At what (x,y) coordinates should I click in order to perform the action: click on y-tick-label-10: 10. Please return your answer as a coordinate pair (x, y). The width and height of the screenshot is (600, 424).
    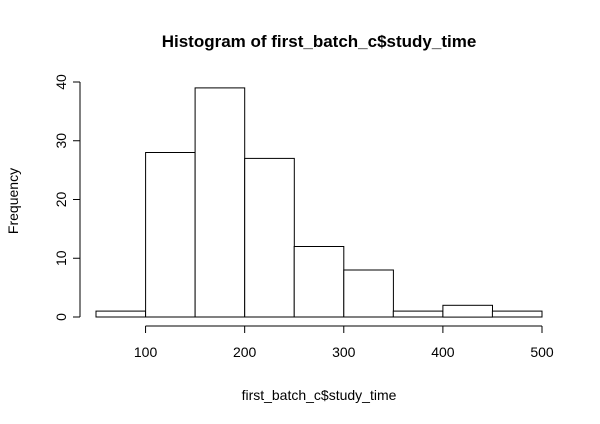
    Looking at the image, I should click on (61, 258).